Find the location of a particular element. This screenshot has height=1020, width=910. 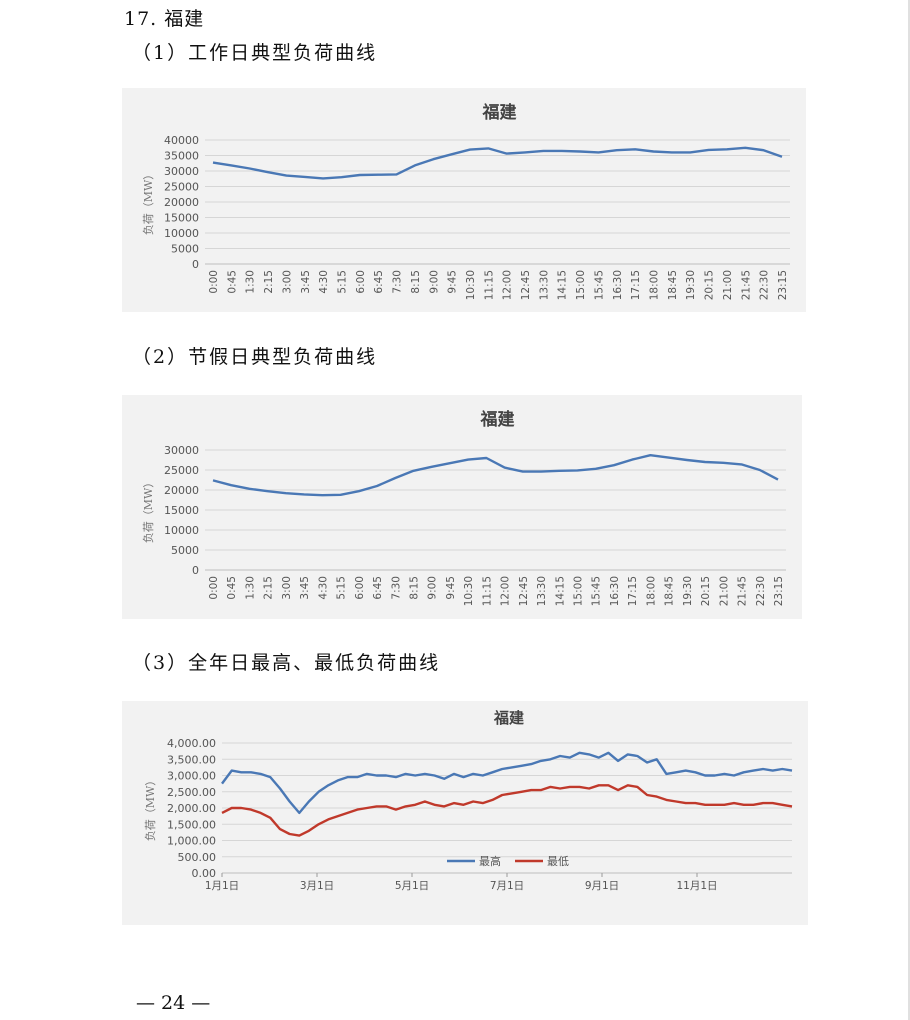

y-tick-label: 5000 is located at coordinates (185, 550).